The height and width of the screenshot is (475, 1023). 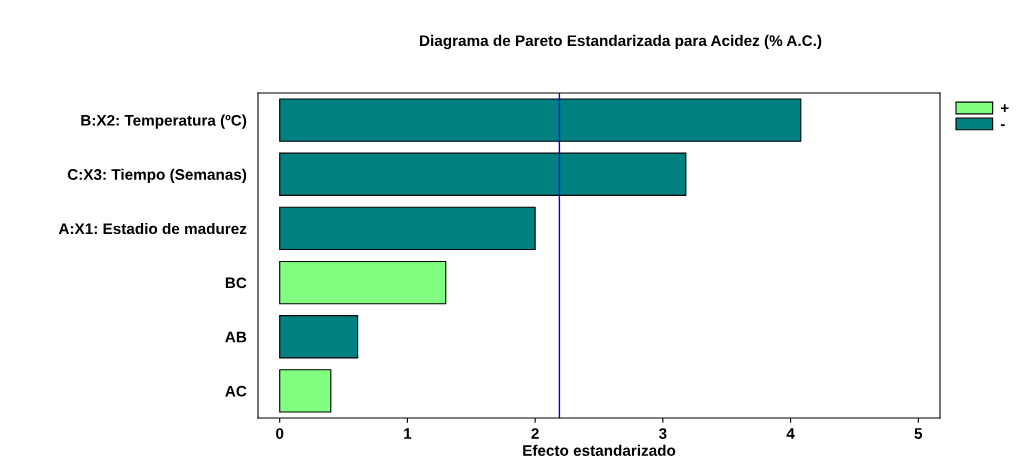 I want to click on x-tick-label: 3, so click(x=662, y=433).